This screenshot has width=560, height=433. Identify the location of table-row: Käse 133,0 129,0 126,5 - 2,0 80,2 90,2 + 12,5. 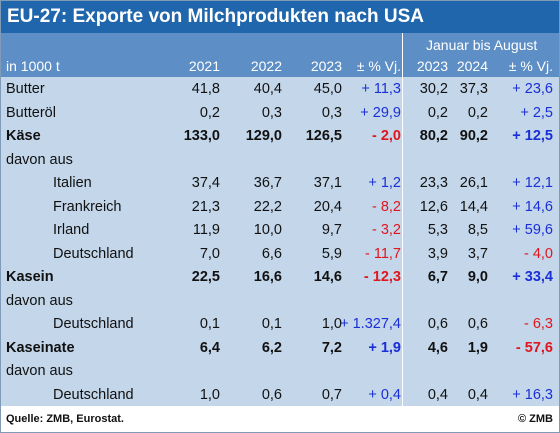
(280, 136).